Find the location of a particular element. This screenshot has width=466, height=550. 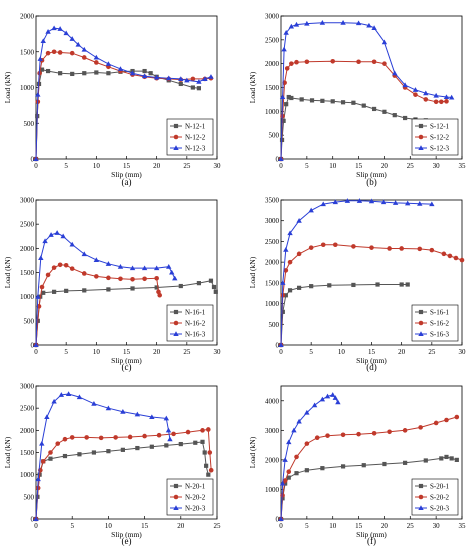

plot-frame is located at coordinates (371, 452).